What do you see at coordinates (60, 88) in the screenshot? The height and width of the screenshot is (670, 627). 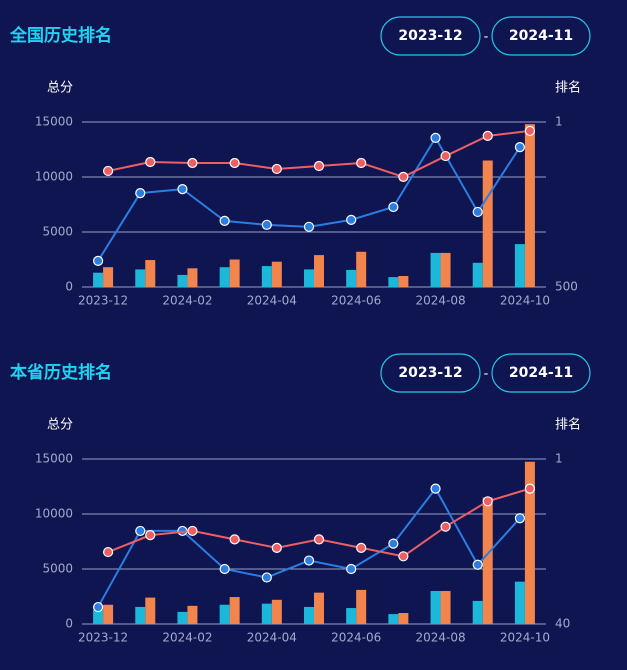 I see `y-axis-label: 总分` at bounding box center [60, 88].